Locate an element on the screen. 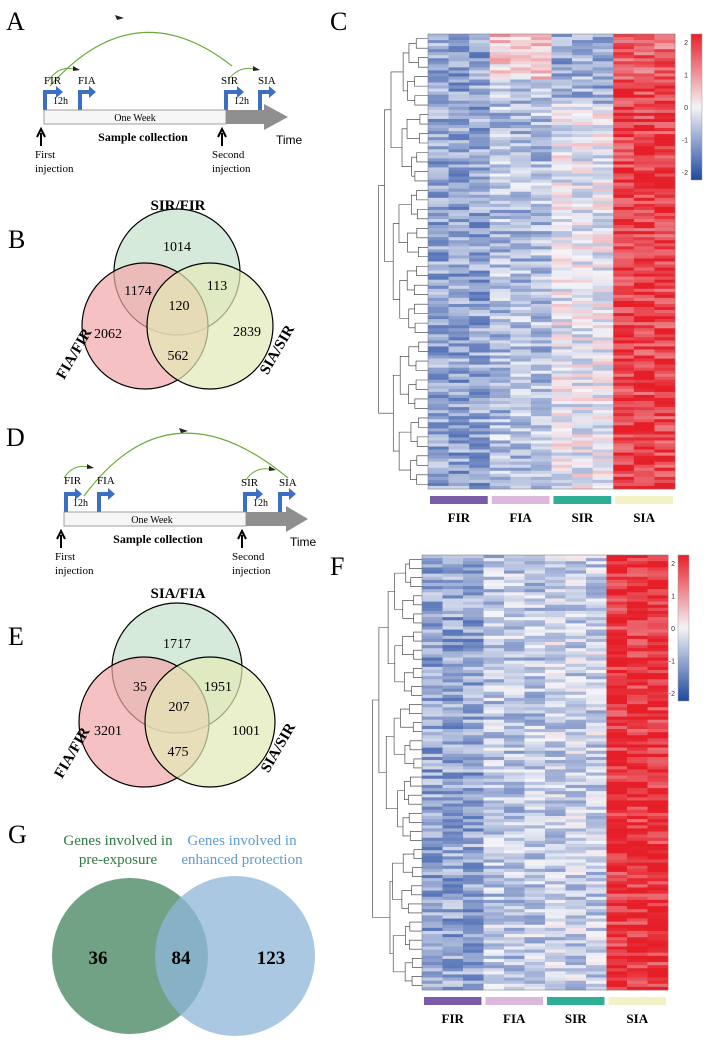 The height and width of the screenshot is (1059, 719). venn-e-left-right: 475 is located at coordinates (178, 752).